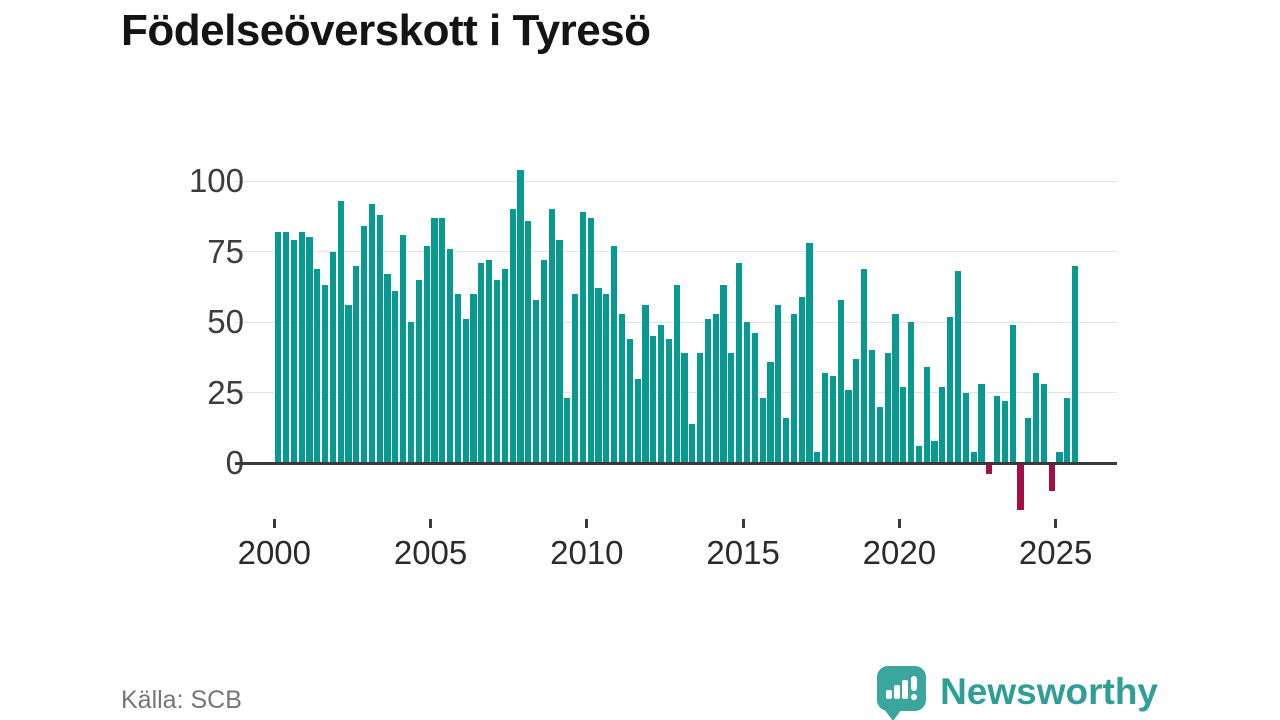  I want to click on logo-exclamation-icon, so click(914, 683).